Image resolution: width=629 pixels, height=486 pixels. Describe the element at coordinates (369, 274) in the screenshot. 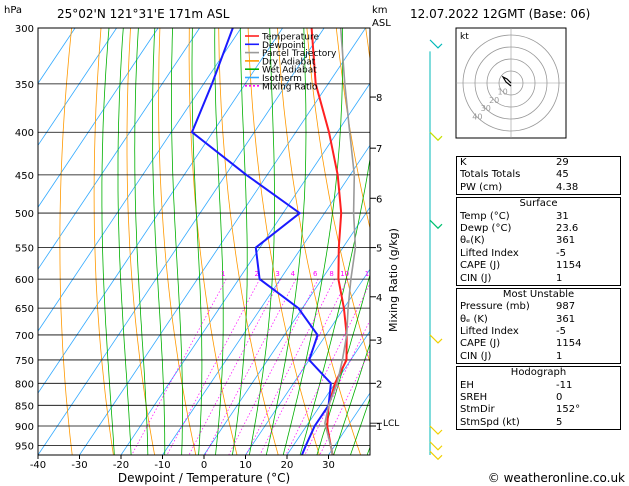

I see `mixing-ratio-label: 15` at that location.